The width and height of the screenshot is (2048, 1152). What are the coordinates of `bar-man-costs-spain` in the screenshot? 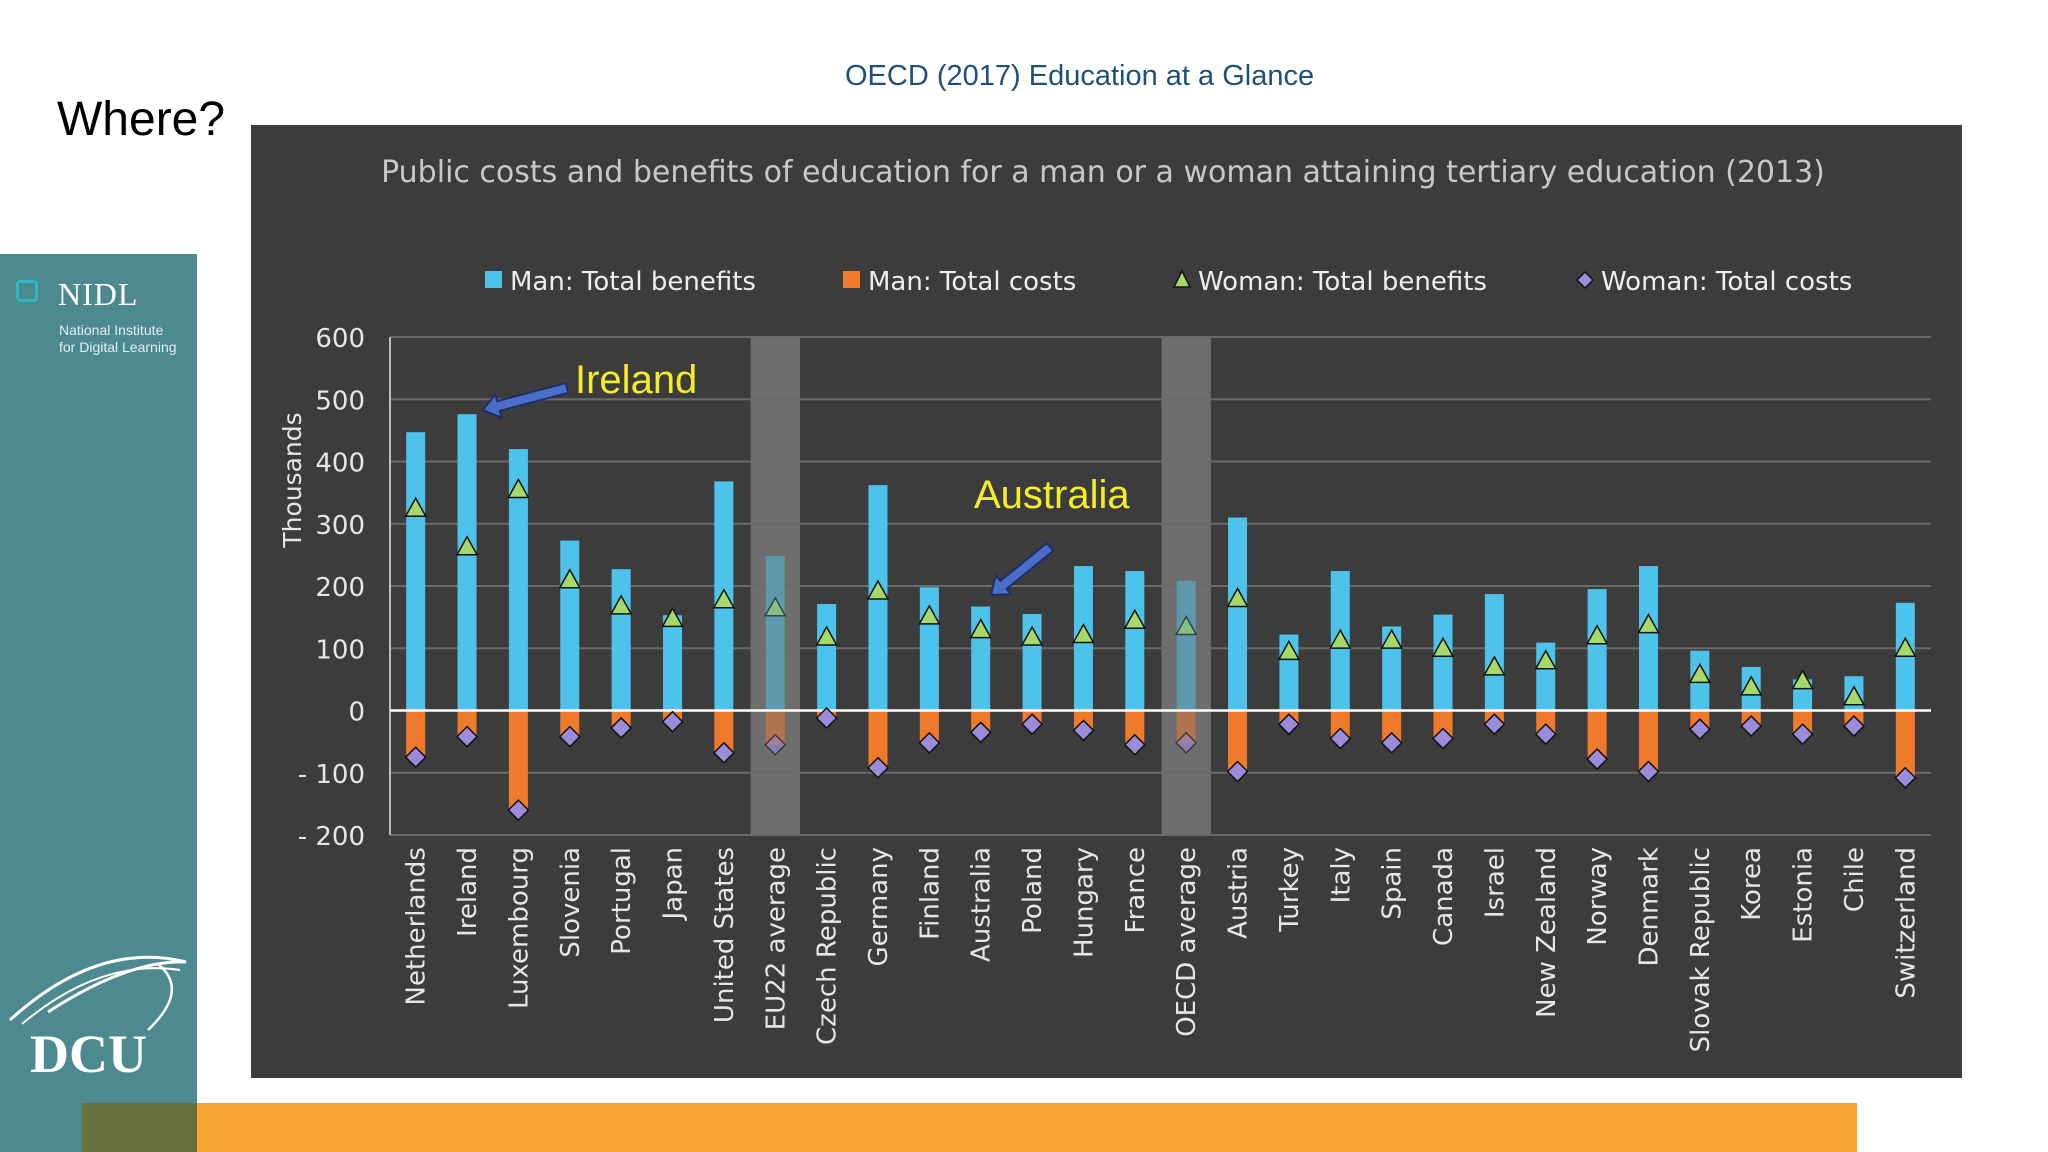 It's located at (1392, 726).